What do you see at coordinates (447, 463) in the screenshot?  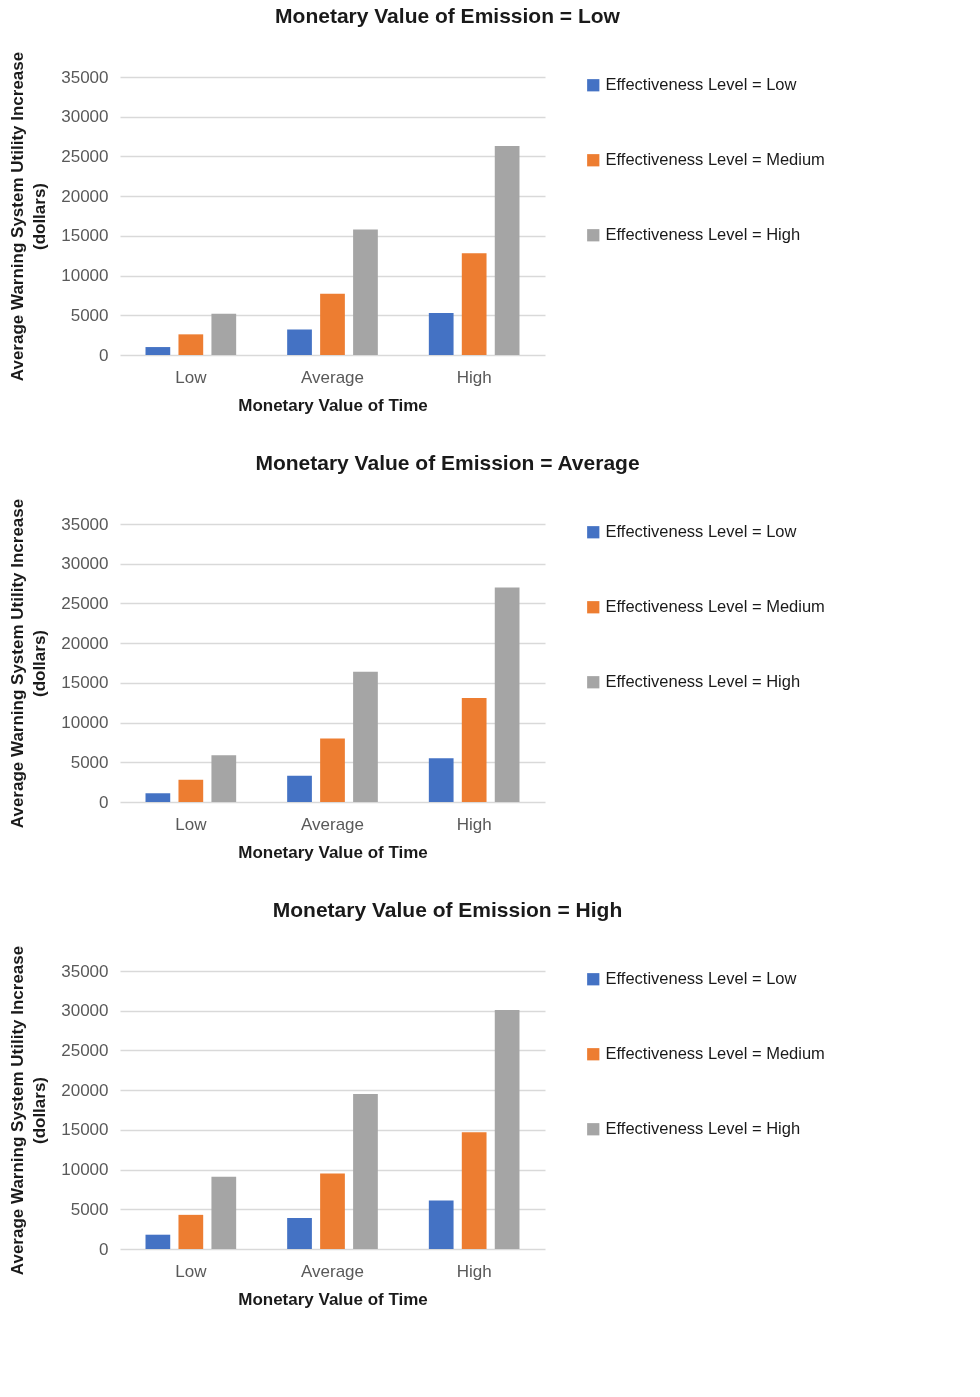 I see `chart-title: Monetary Value of Emission = Average` at bounding box center [447, 463].